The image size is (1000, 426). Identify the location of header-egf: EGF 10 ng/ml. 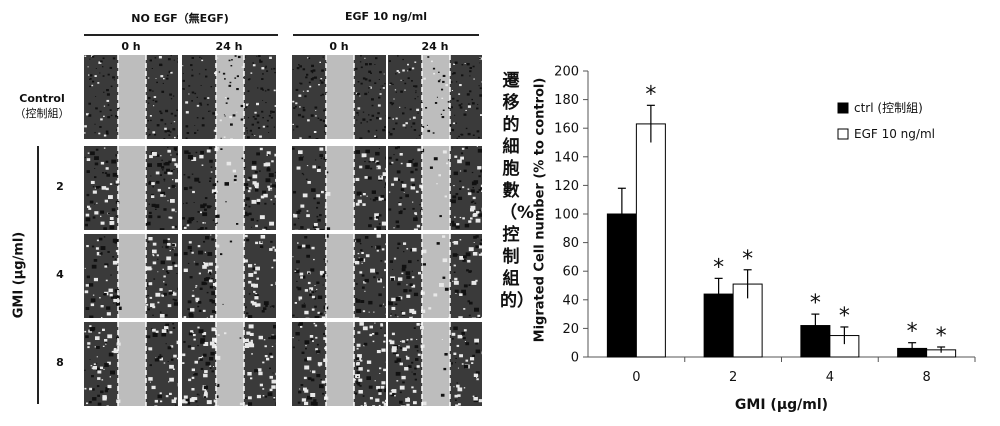
(386, 16).